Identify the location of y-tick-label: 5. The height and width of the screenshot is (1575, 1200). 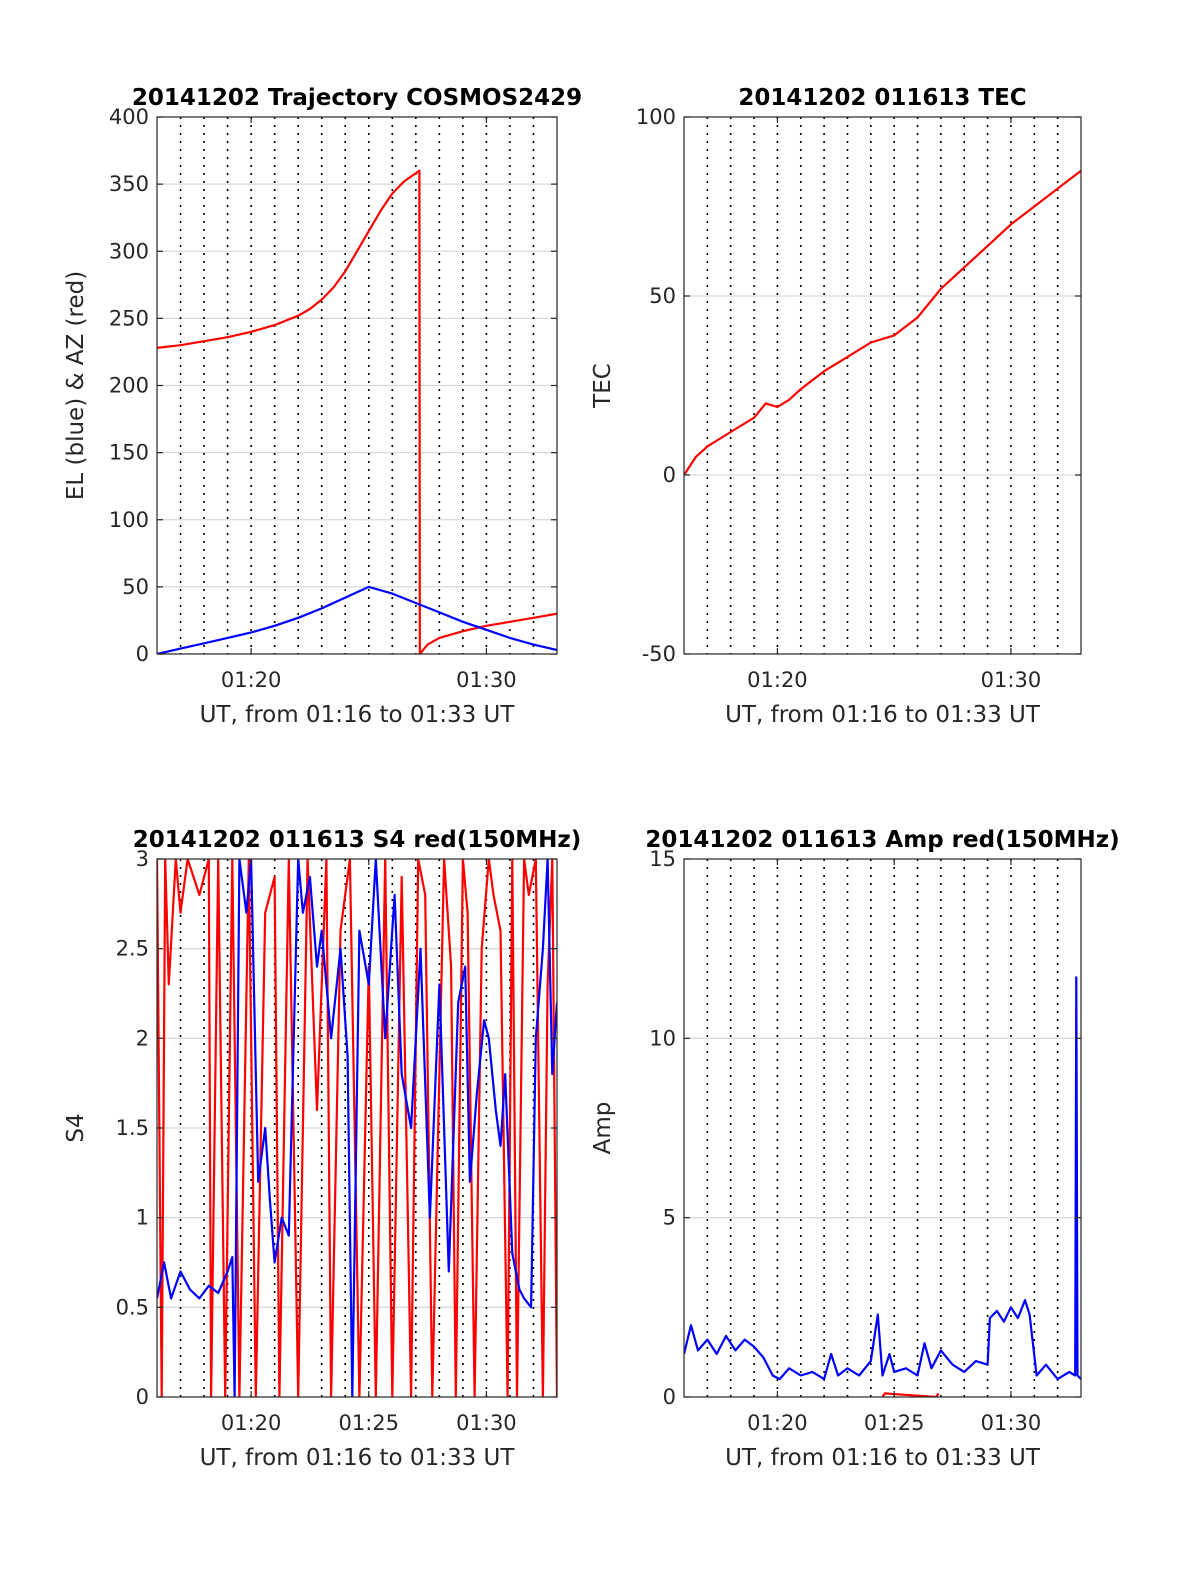
(669, 1218).